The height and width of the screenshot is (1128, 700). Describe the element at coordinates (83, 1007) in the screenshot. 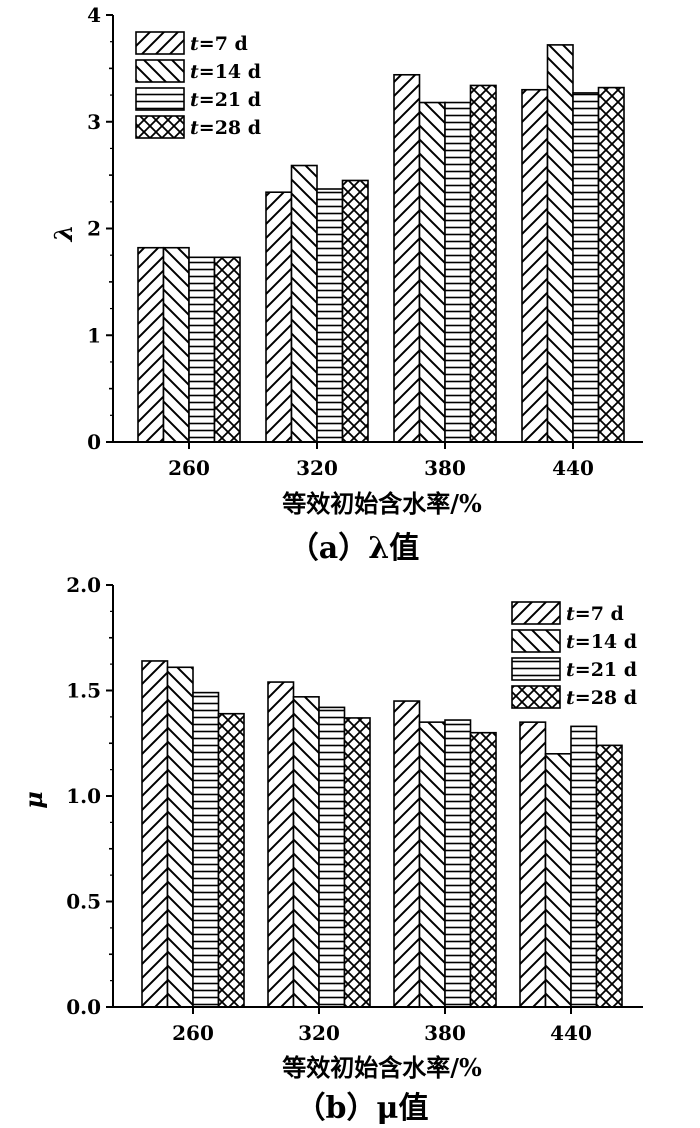

I see `y-tick-label: 0.0` at that location.